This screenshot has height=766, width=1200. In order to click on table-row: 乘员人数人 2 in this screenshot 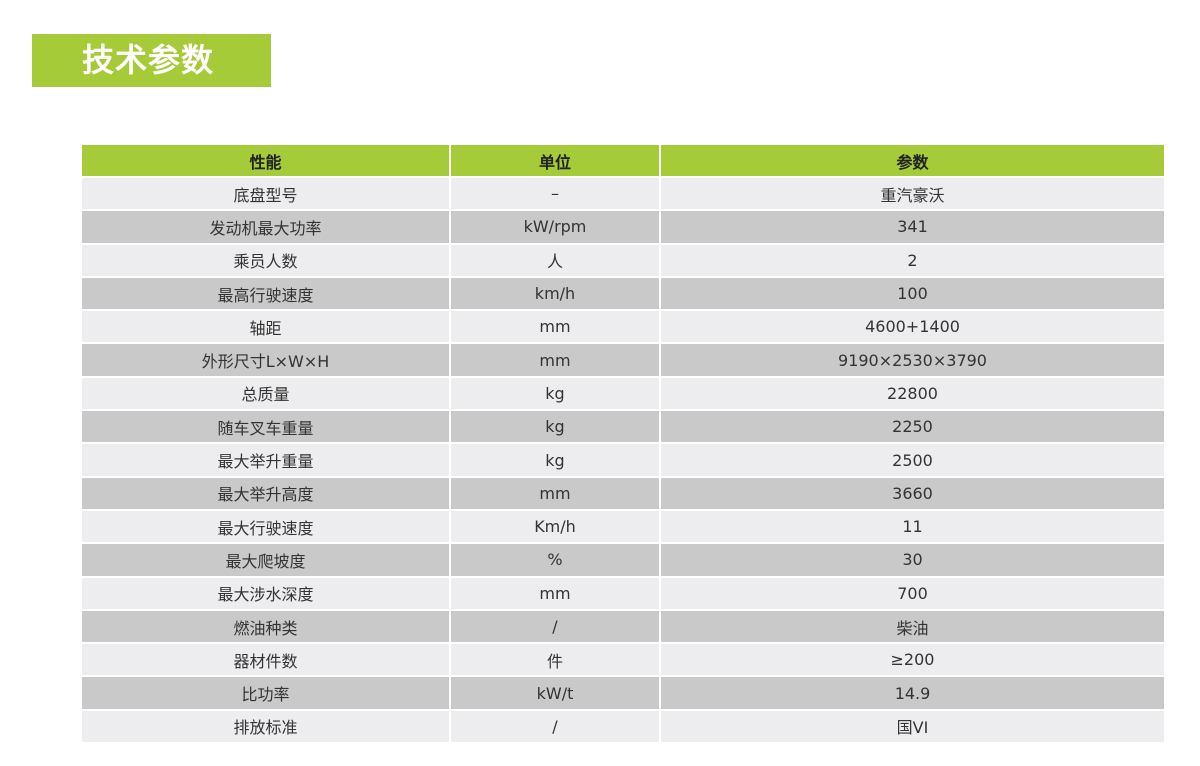, I will do `click(623, 260)`.